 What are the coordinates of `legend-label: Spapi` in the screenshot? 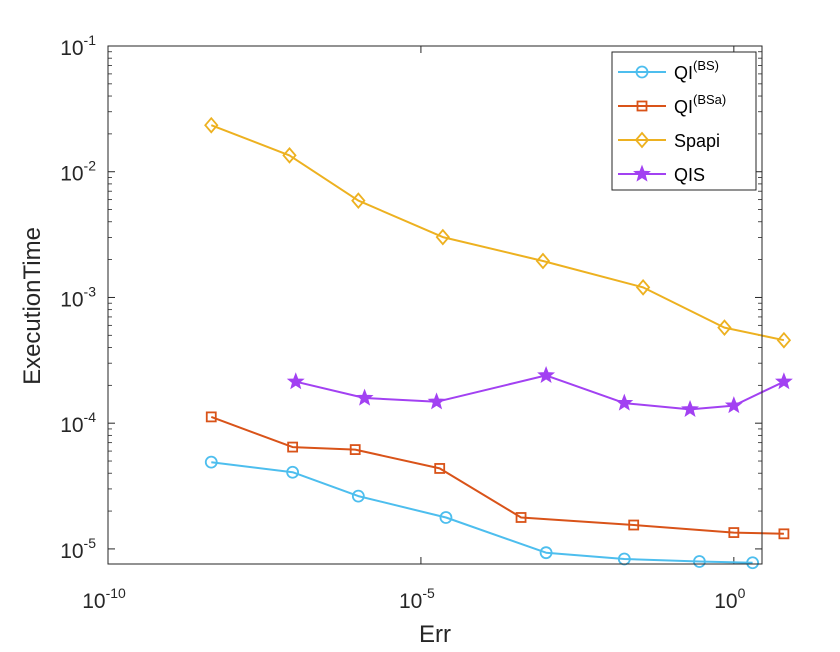 It's located at (697, 141).